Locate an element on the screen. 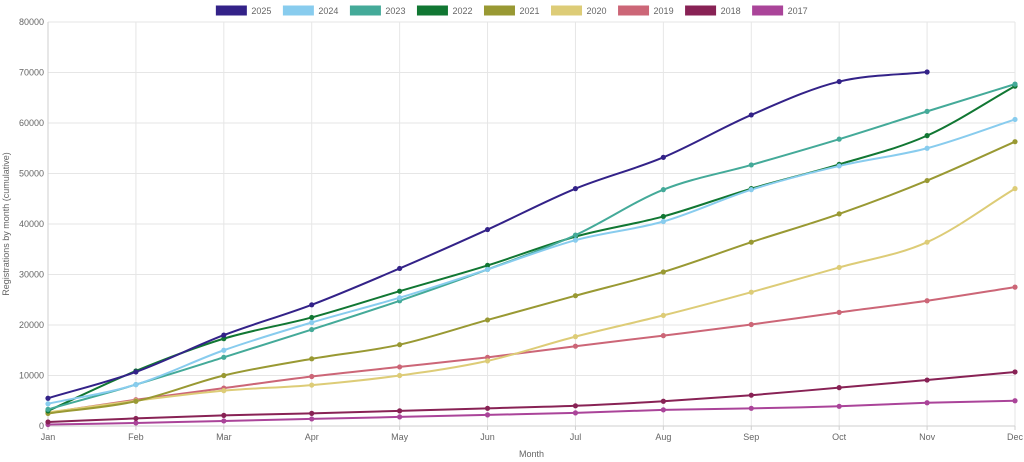 This screenshot has height=462, width=1024. data-point-2023-Mar is located at coordinates (224, 357).